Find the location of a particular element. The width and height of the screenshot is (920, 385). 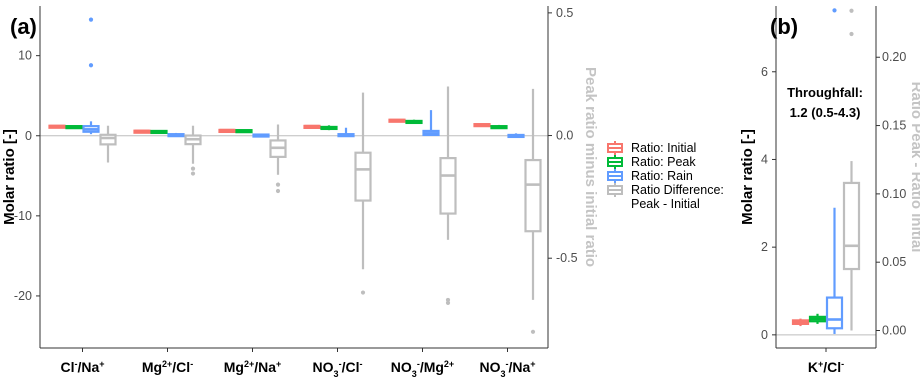

x-tick-label: NO3-/Na+ is located at coordinates (507, 369).